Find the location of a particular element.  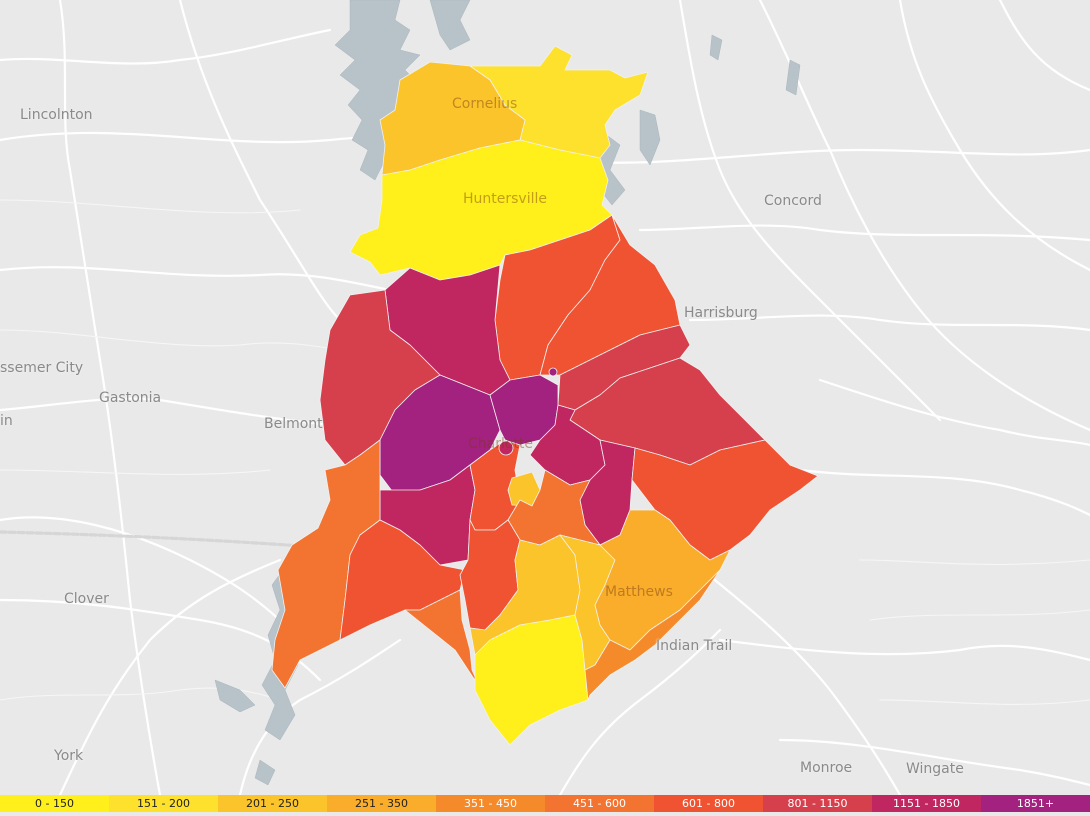

city-label-monroe: Monroe is located at coordinates (826, 768).